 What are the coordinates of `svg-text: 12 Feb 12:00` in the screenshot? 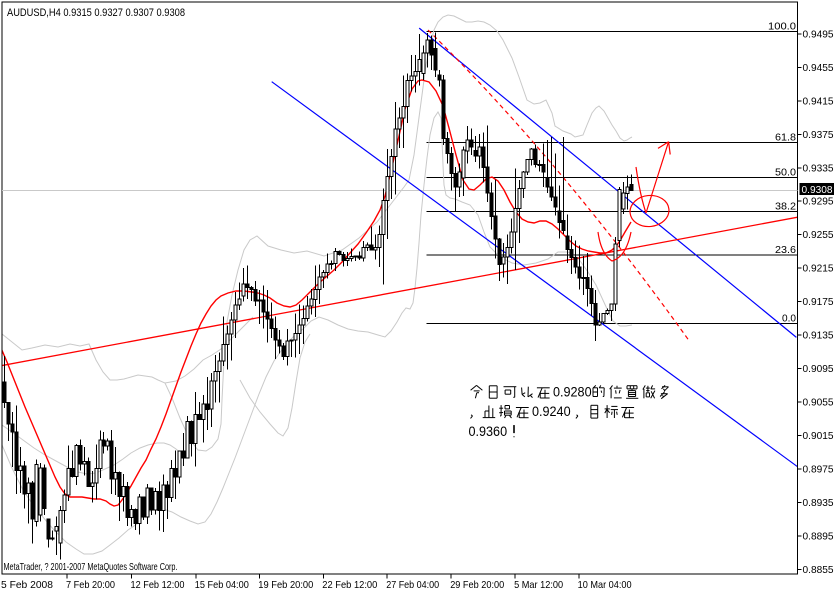 It's located at (158, 585).